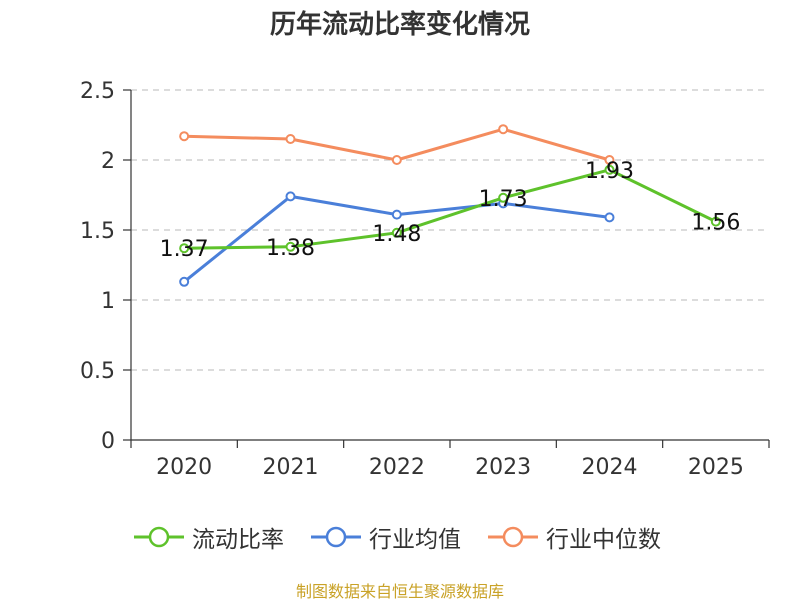 Image resolution: width=800 pixels, height=602 pixels. What do you see at coordinates (399, 25) in the screenshot?
I see `chart-title: 历年流动比率变化情况` at bounding box center [399, 25].